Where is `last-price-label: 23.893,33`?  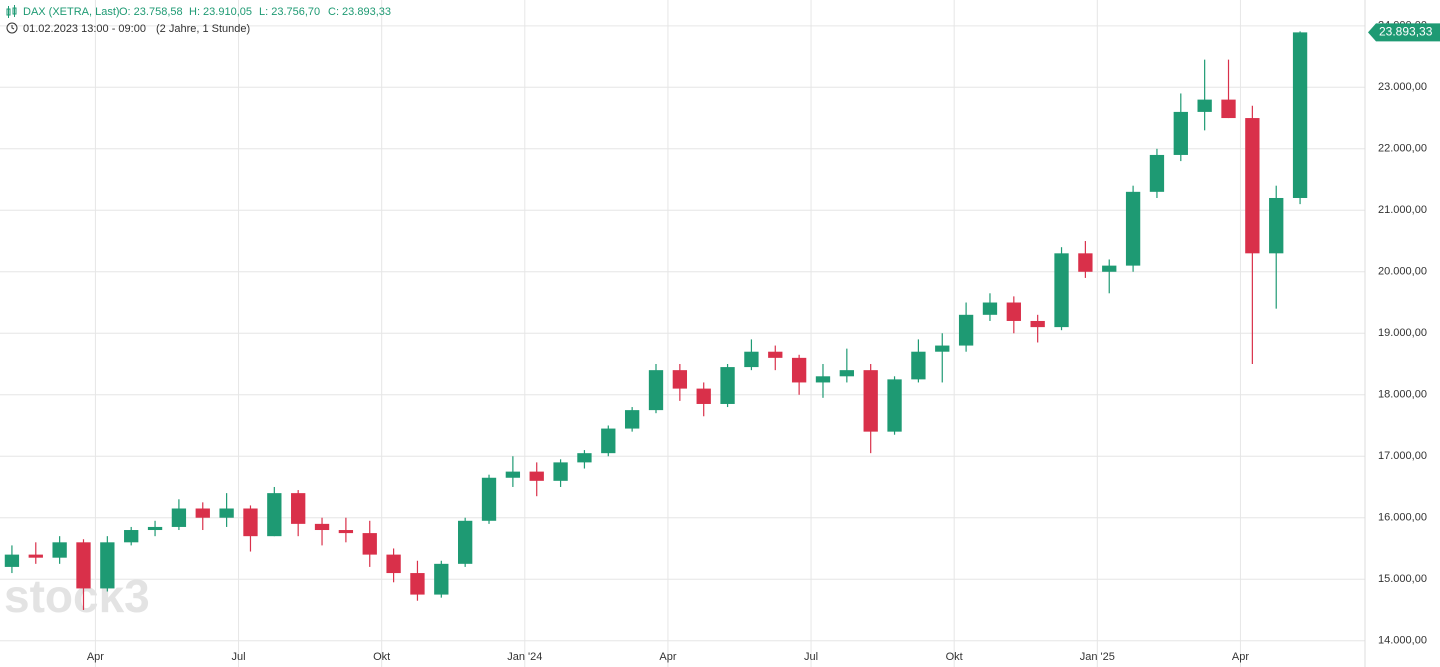 last-price-label: 23.893,33 is located at coordinates (1406, 32).